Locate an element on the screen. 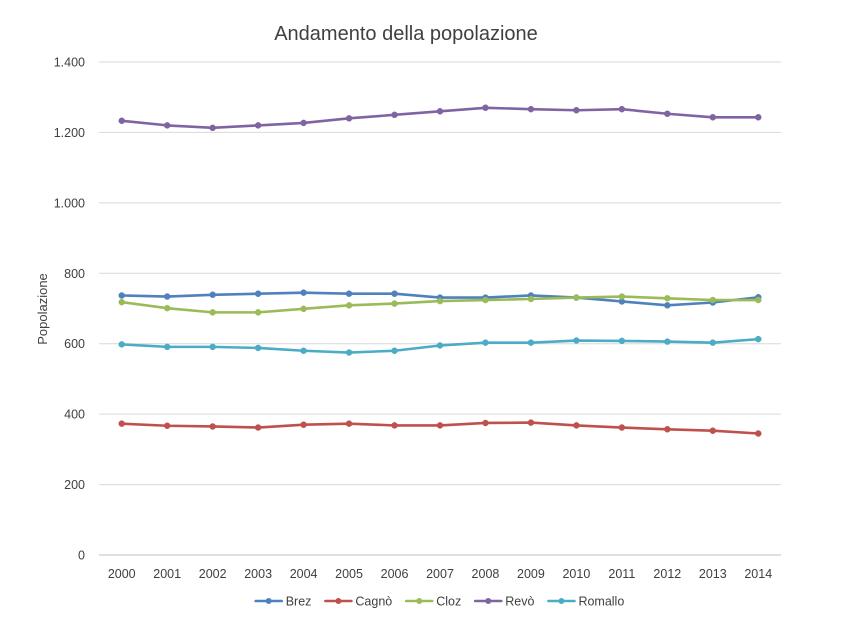 This screenshot has width=850, height=638. x-tick-label: 2006 is located at coordinates (395, 574).